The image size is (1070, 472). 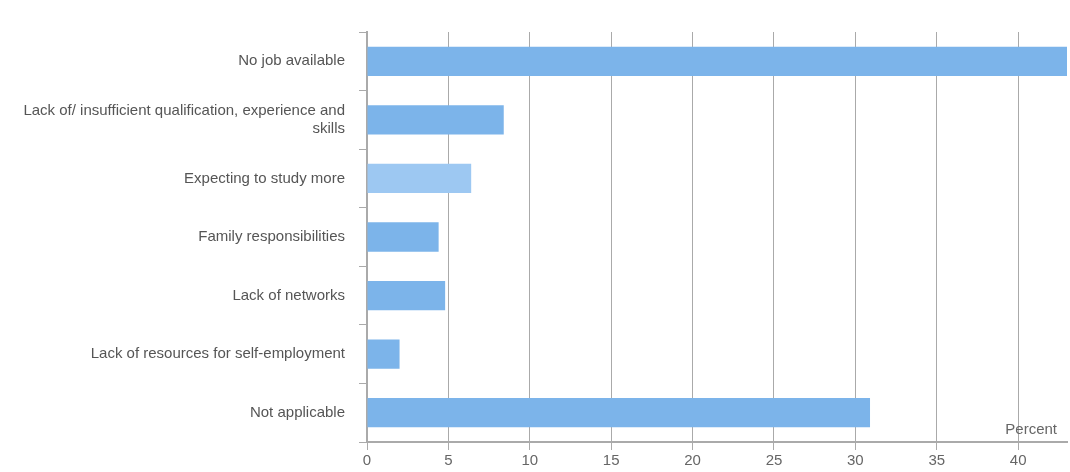 What do you see at coordinates (1018, 460) in the screenshot?
I see `x-tick-label: 40` at bounding box center [1018, 460].